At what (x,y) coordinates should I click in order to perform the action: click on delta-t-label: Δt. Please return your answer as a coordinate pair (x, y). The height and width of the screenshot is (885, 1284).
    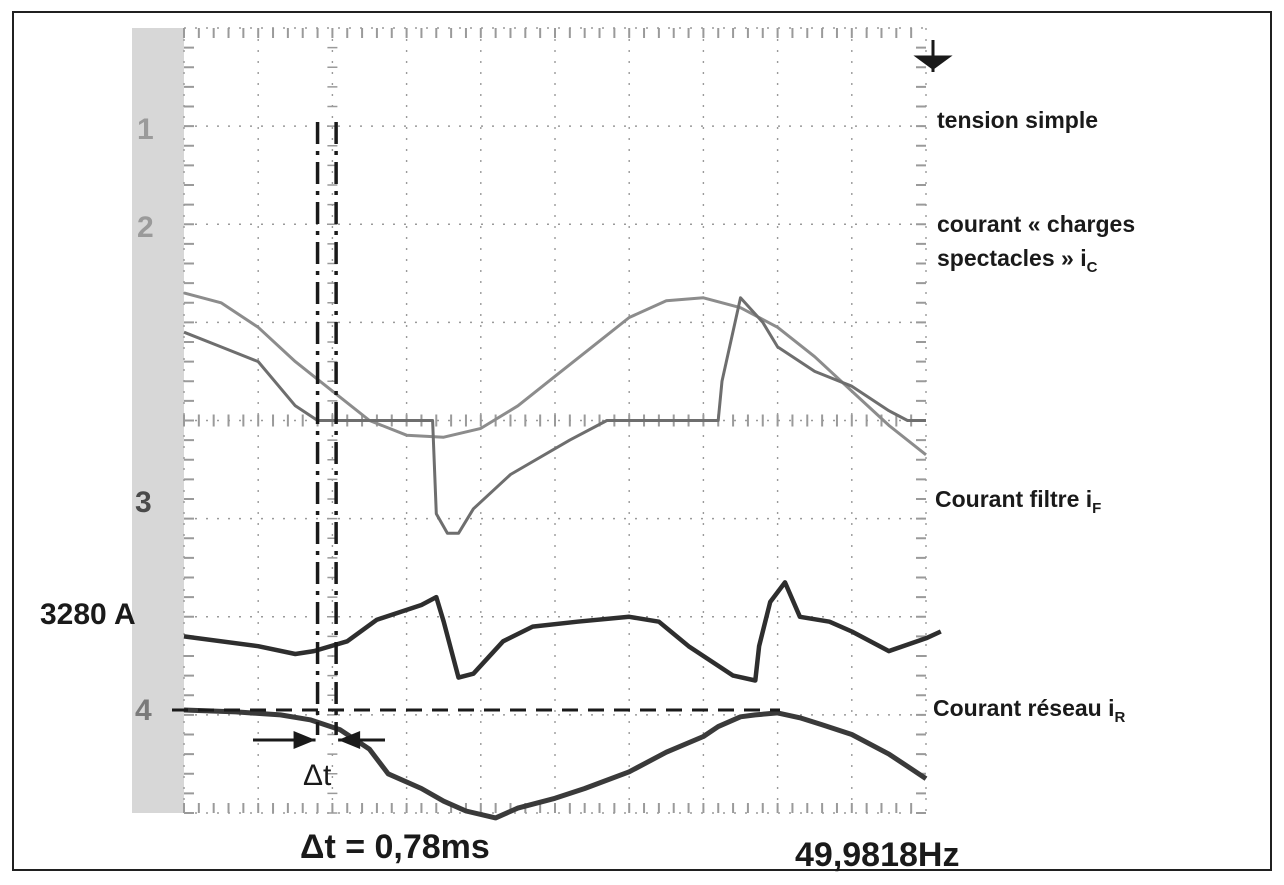
    Looking at the image, I should click on (317, 775).